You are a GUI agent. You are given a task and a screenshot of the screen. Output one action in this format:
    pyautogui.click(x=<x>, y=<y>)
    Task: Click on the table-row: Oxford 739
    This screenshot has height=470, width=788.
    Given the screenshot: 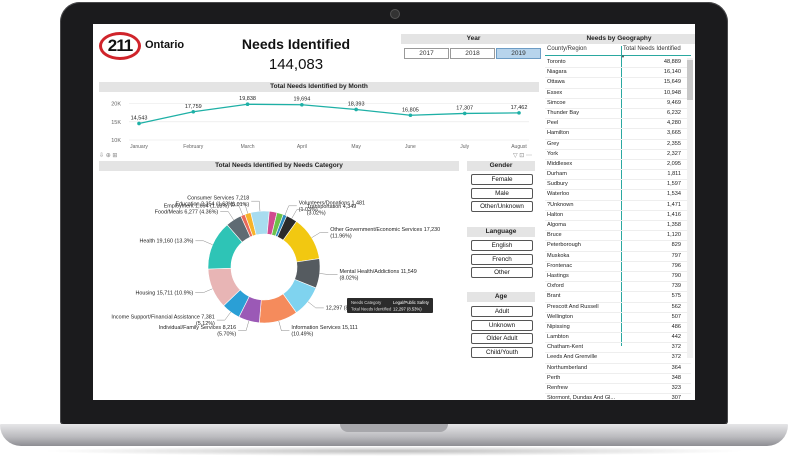 What is the action you would take?
    pyautogui.click(x=618, y=287)
    